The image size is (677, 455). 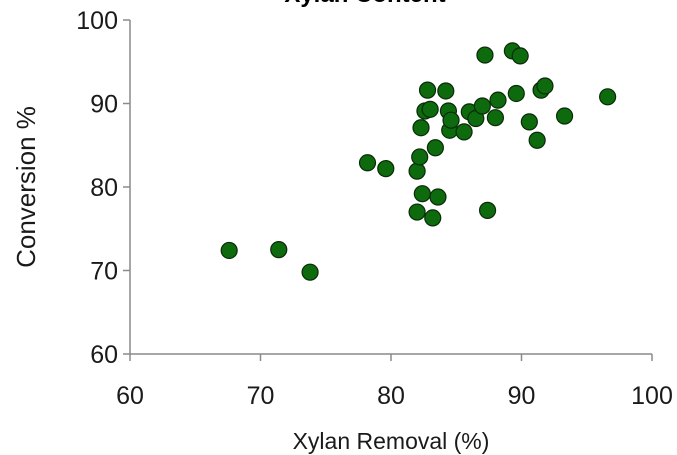 What do you see at coordinates (97, 21) in the screenshot?
I see `y-tick-label: 100` at bounding box center [97, 21].